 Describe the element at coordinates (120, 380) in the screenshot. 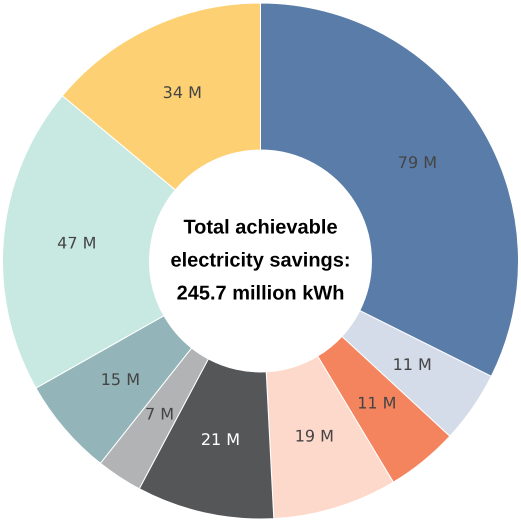

I see `data-label: 15 M` at that location.